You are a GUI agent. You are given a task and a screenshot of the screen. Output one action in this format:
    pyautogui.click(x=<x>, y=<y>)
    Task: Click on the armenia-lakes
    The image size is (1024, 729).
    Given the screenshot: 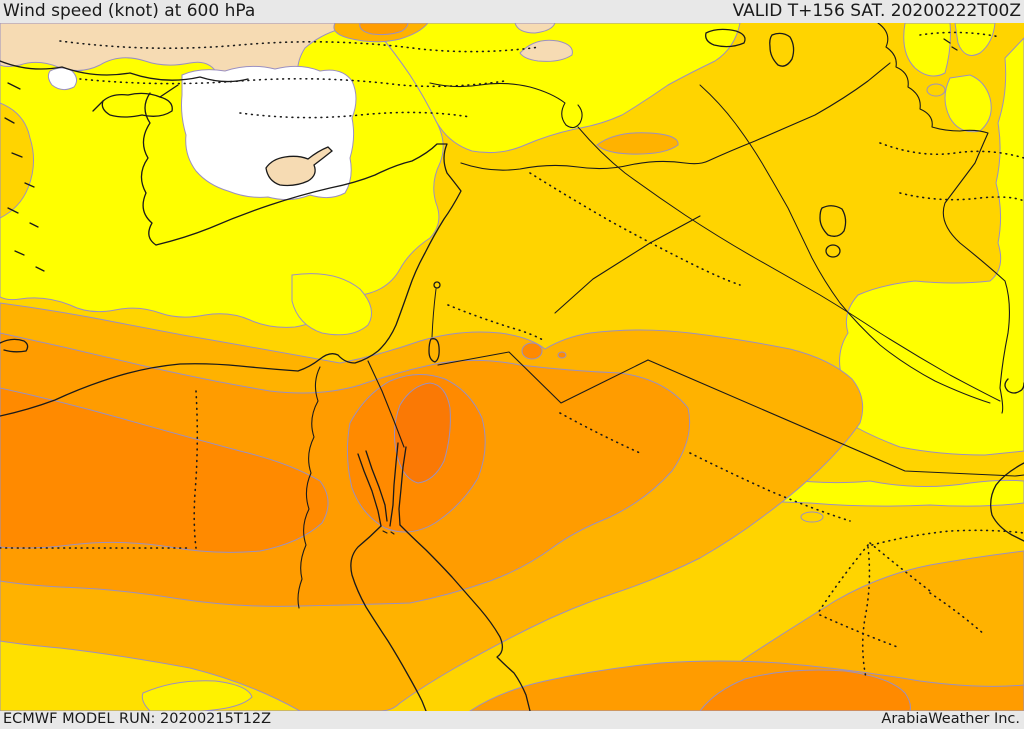 What is the action you would take?
    pyautogui.click(x=950, y=44)
    